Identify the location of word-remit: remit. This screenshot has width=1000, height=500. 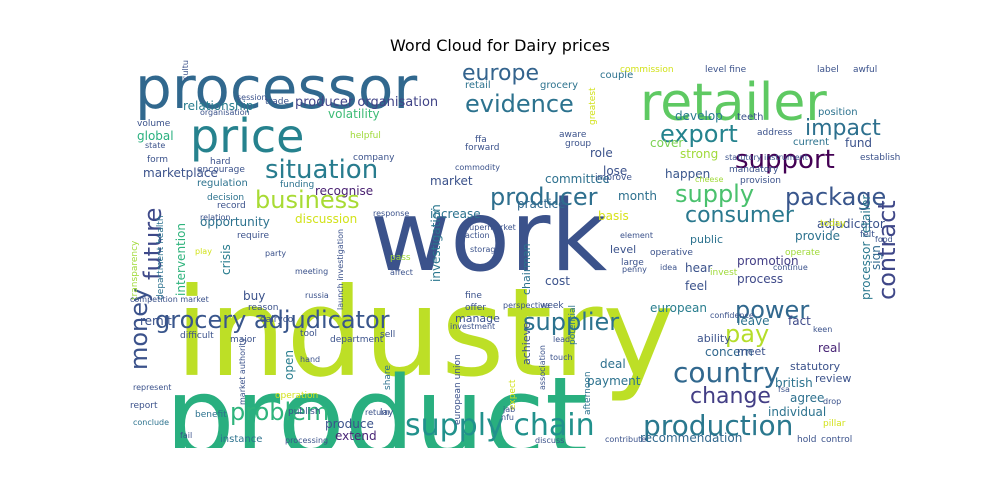
(156, 321).